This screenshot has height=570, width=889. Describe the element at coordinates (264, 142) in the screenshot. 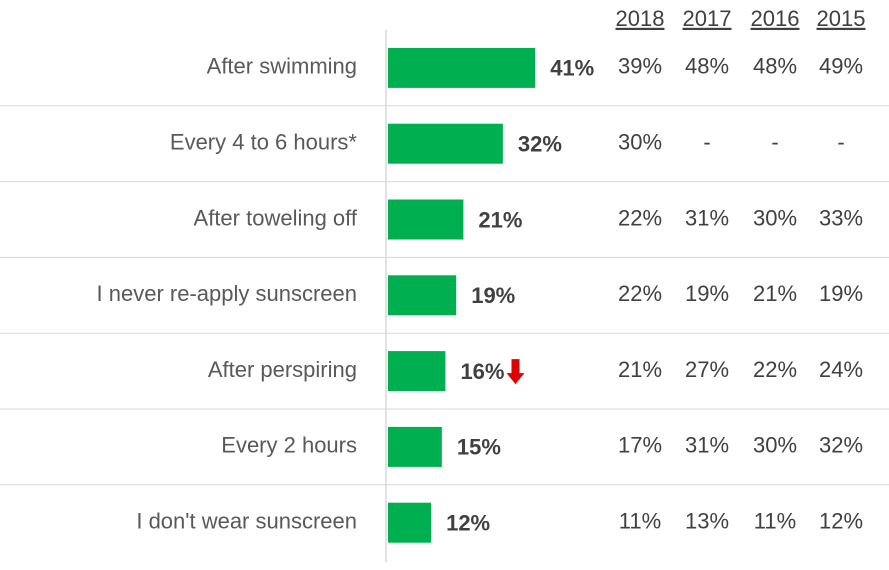

I see `category-label: Every 4 to 6 hours*` at that location.